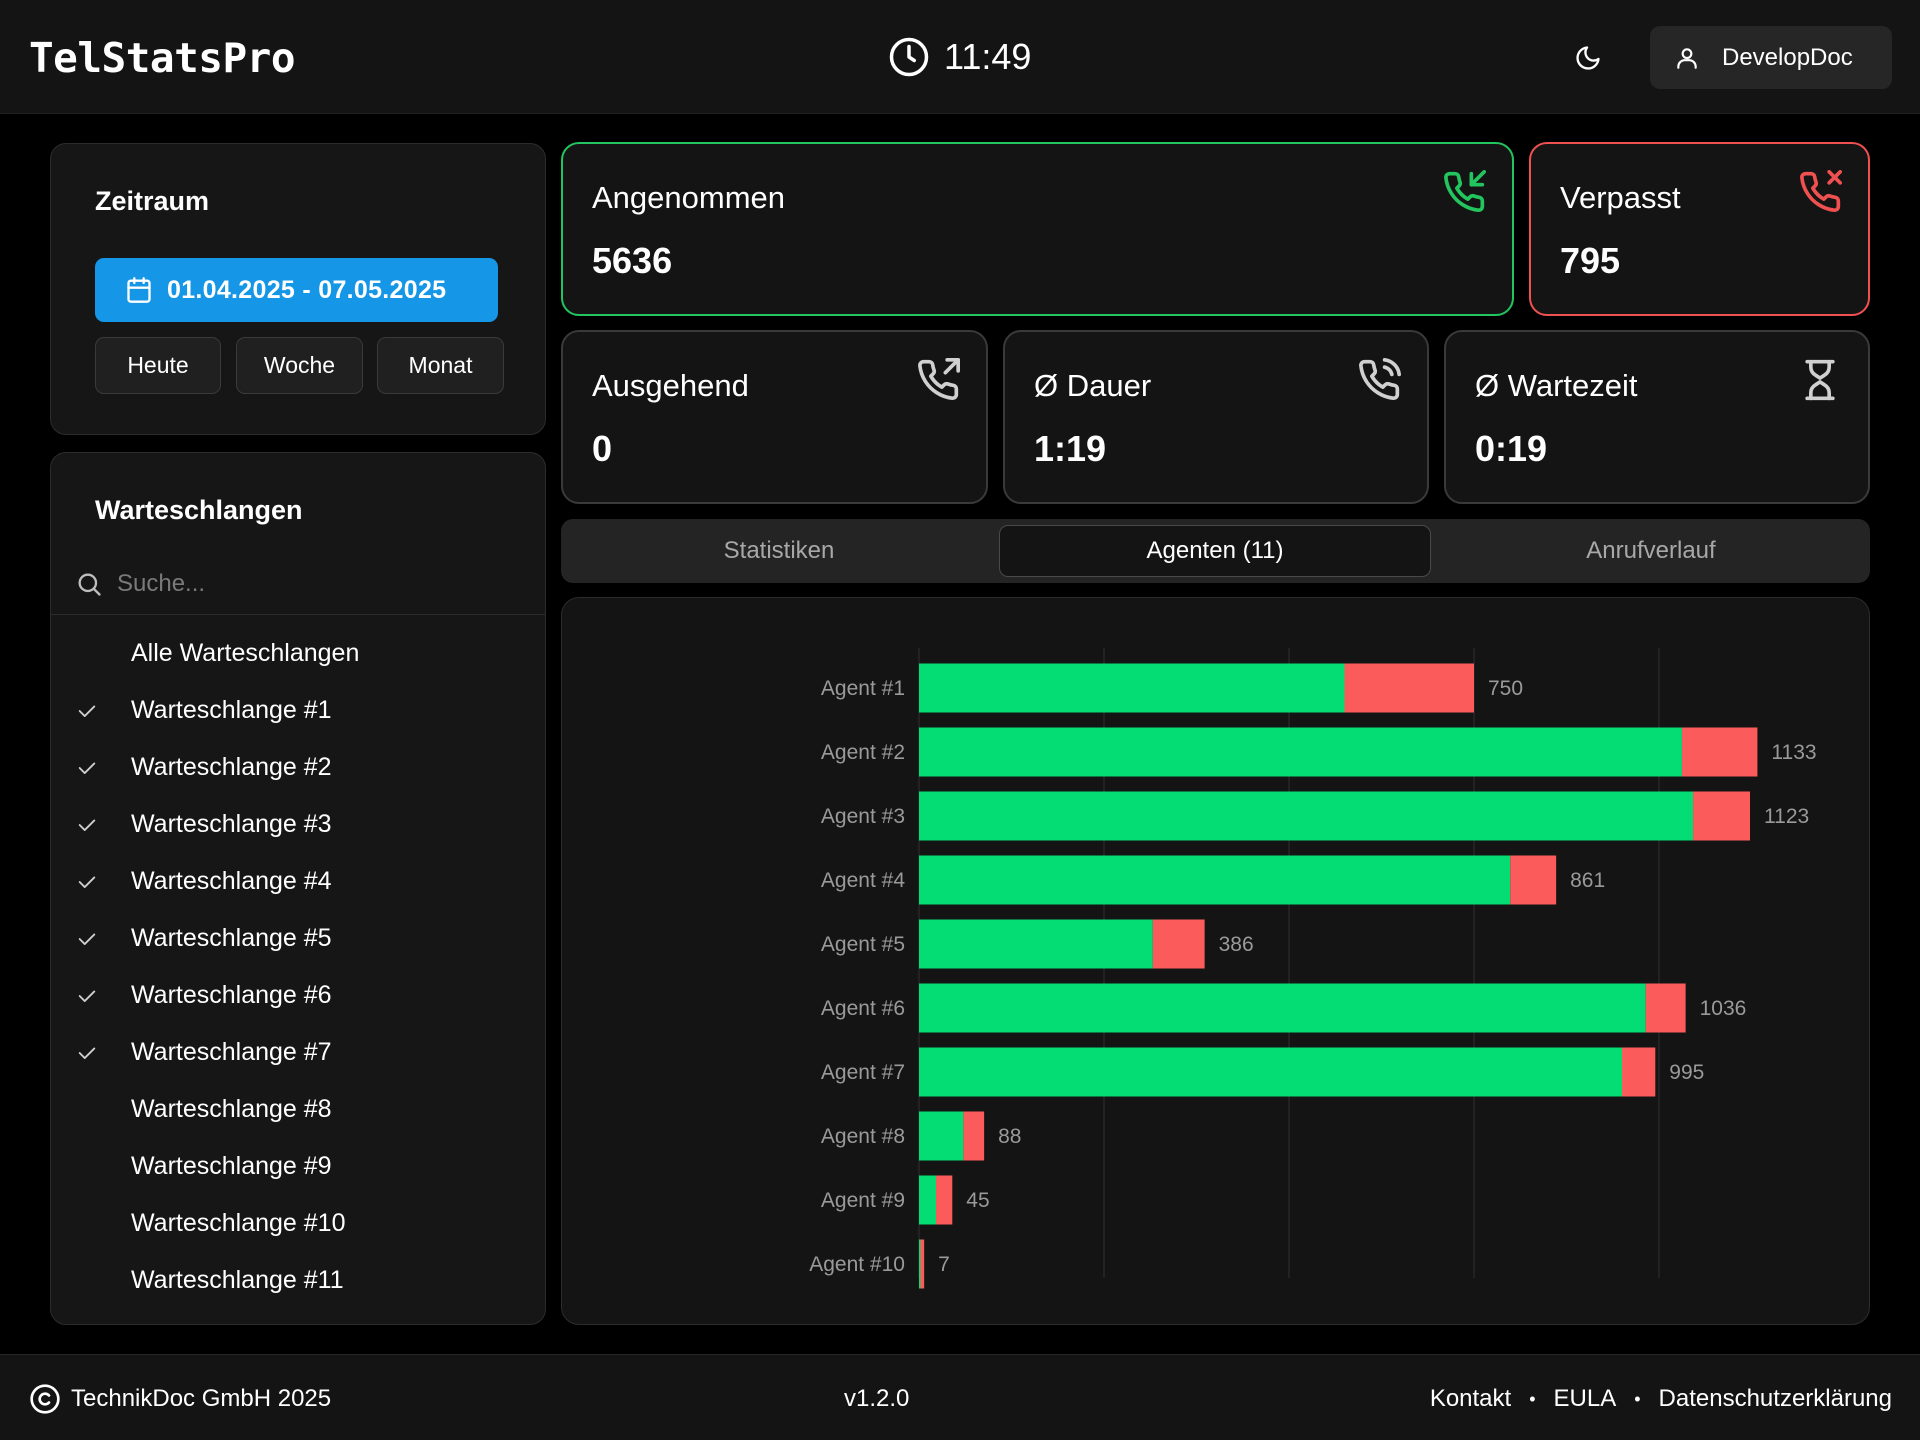 The width and height of the screenshot is (1920, 1440). Describe the element at coordinates (1465, 191) in the screenshot. I see `phone-incoming-icon` at that location.